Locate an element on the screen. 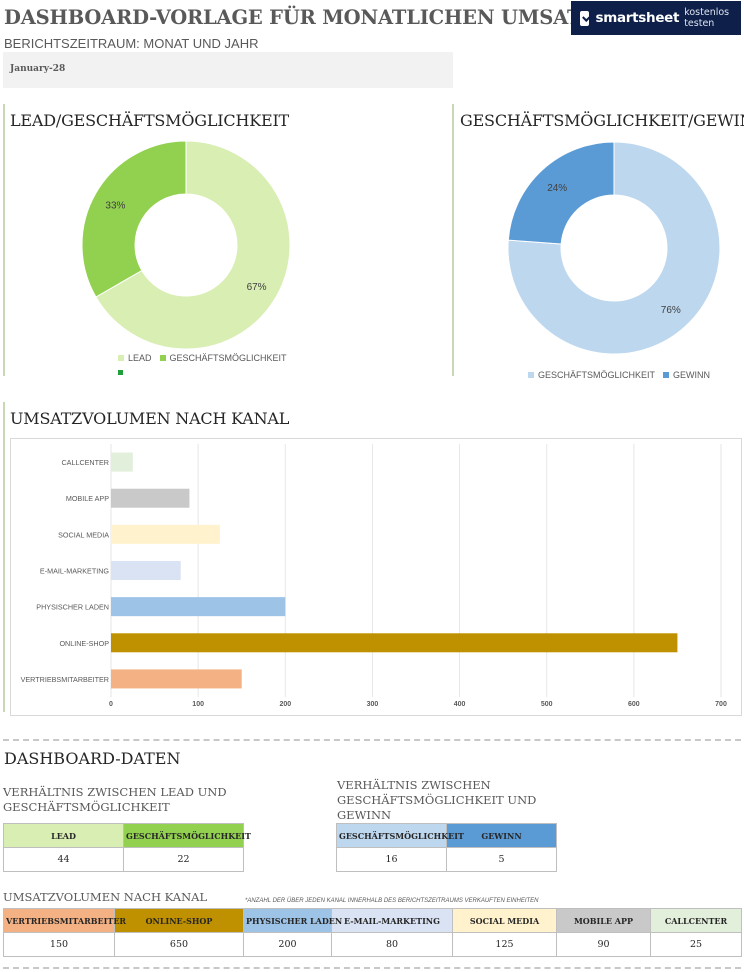  header-cell-callcenter: CALLCENTER is located at coordinates (696, 920).